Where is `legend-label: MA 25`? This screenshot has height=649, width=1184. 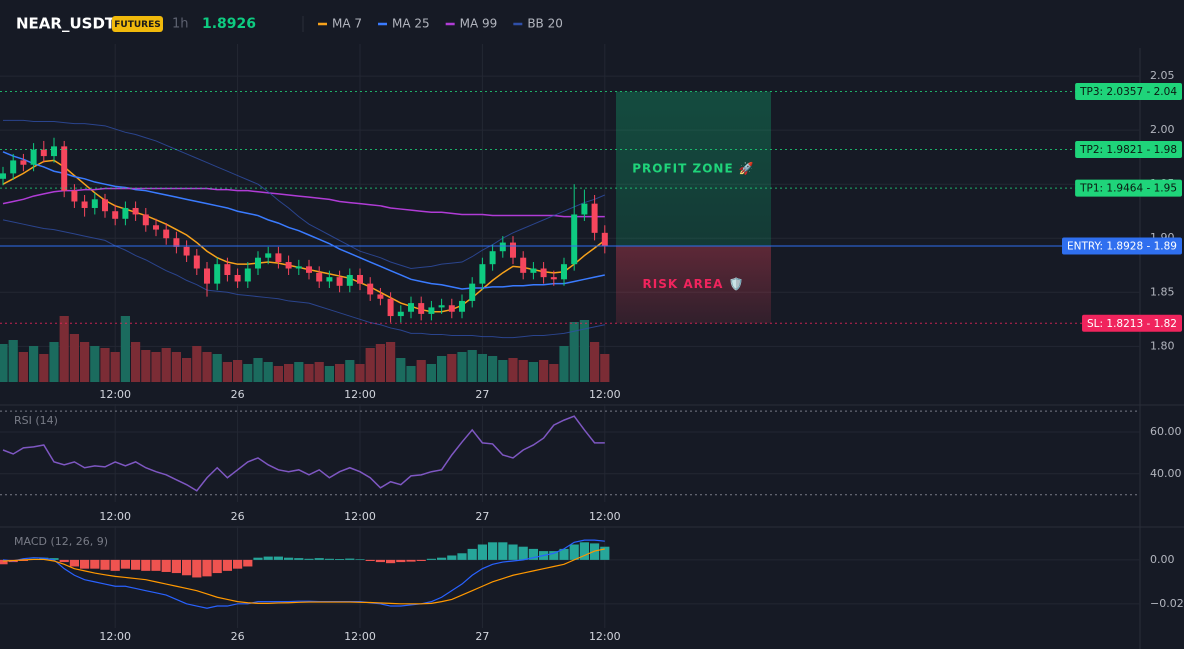 legend-label: MA 25 is located at coordinates (411, 24).